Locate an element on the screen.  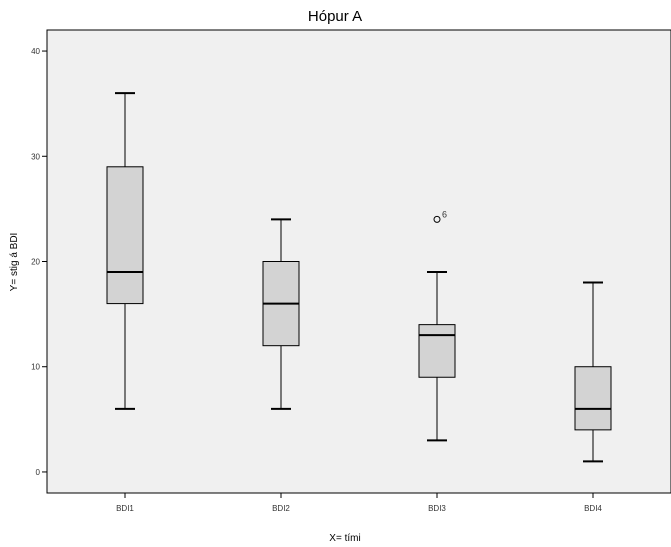
x-axis-title: X= tími is located at coordinates (344, 538).